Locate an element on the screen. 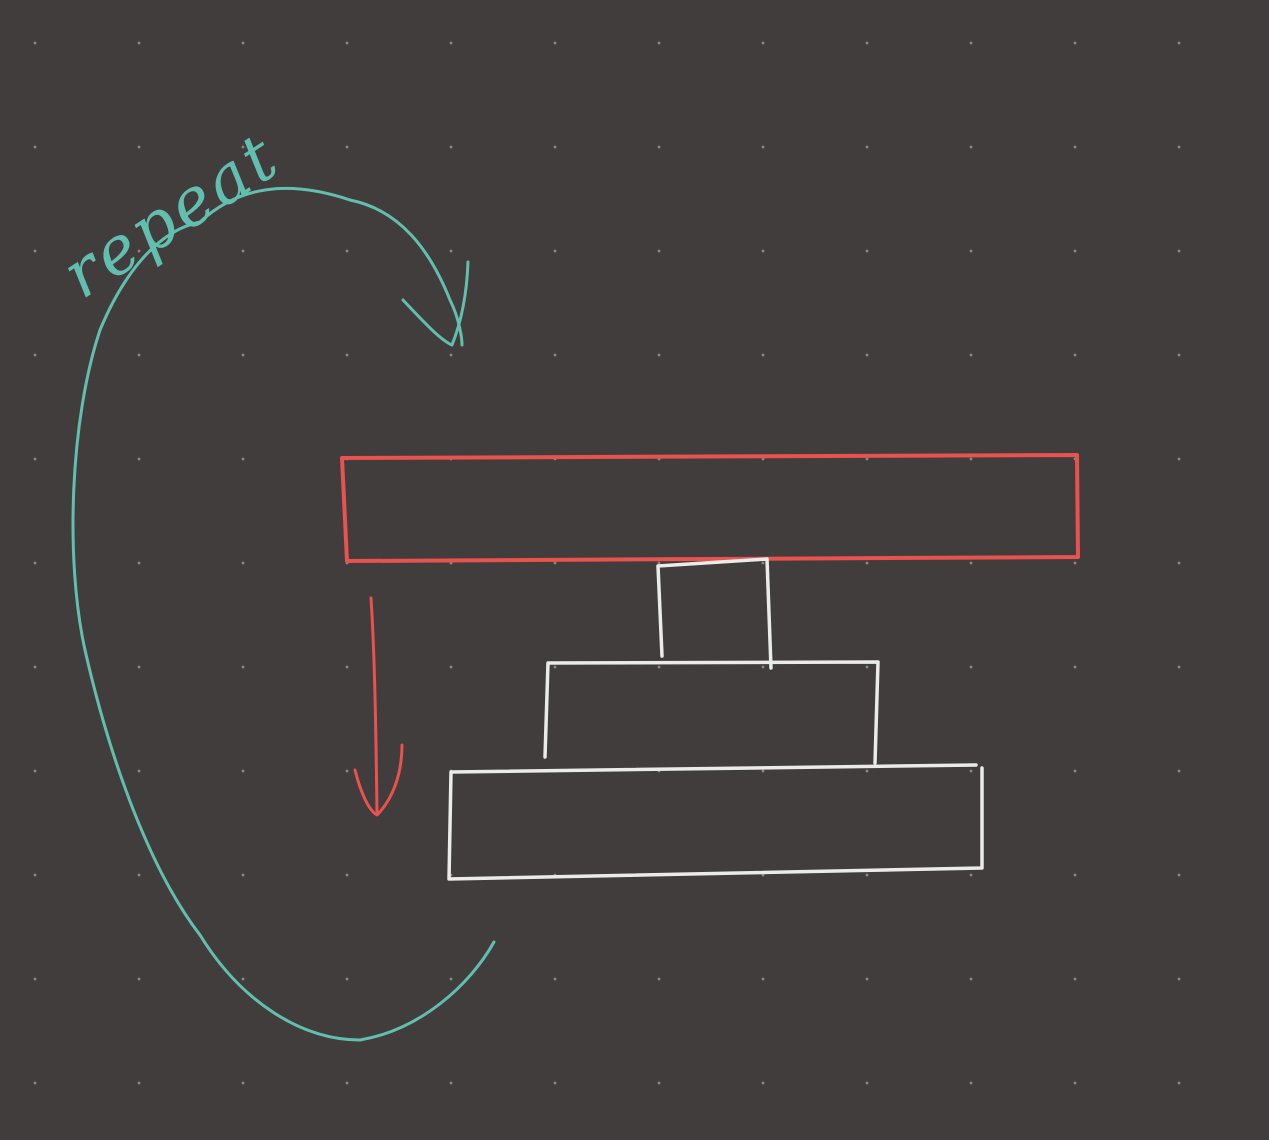  down-arrow-icon is located at coordinates (378, 706).